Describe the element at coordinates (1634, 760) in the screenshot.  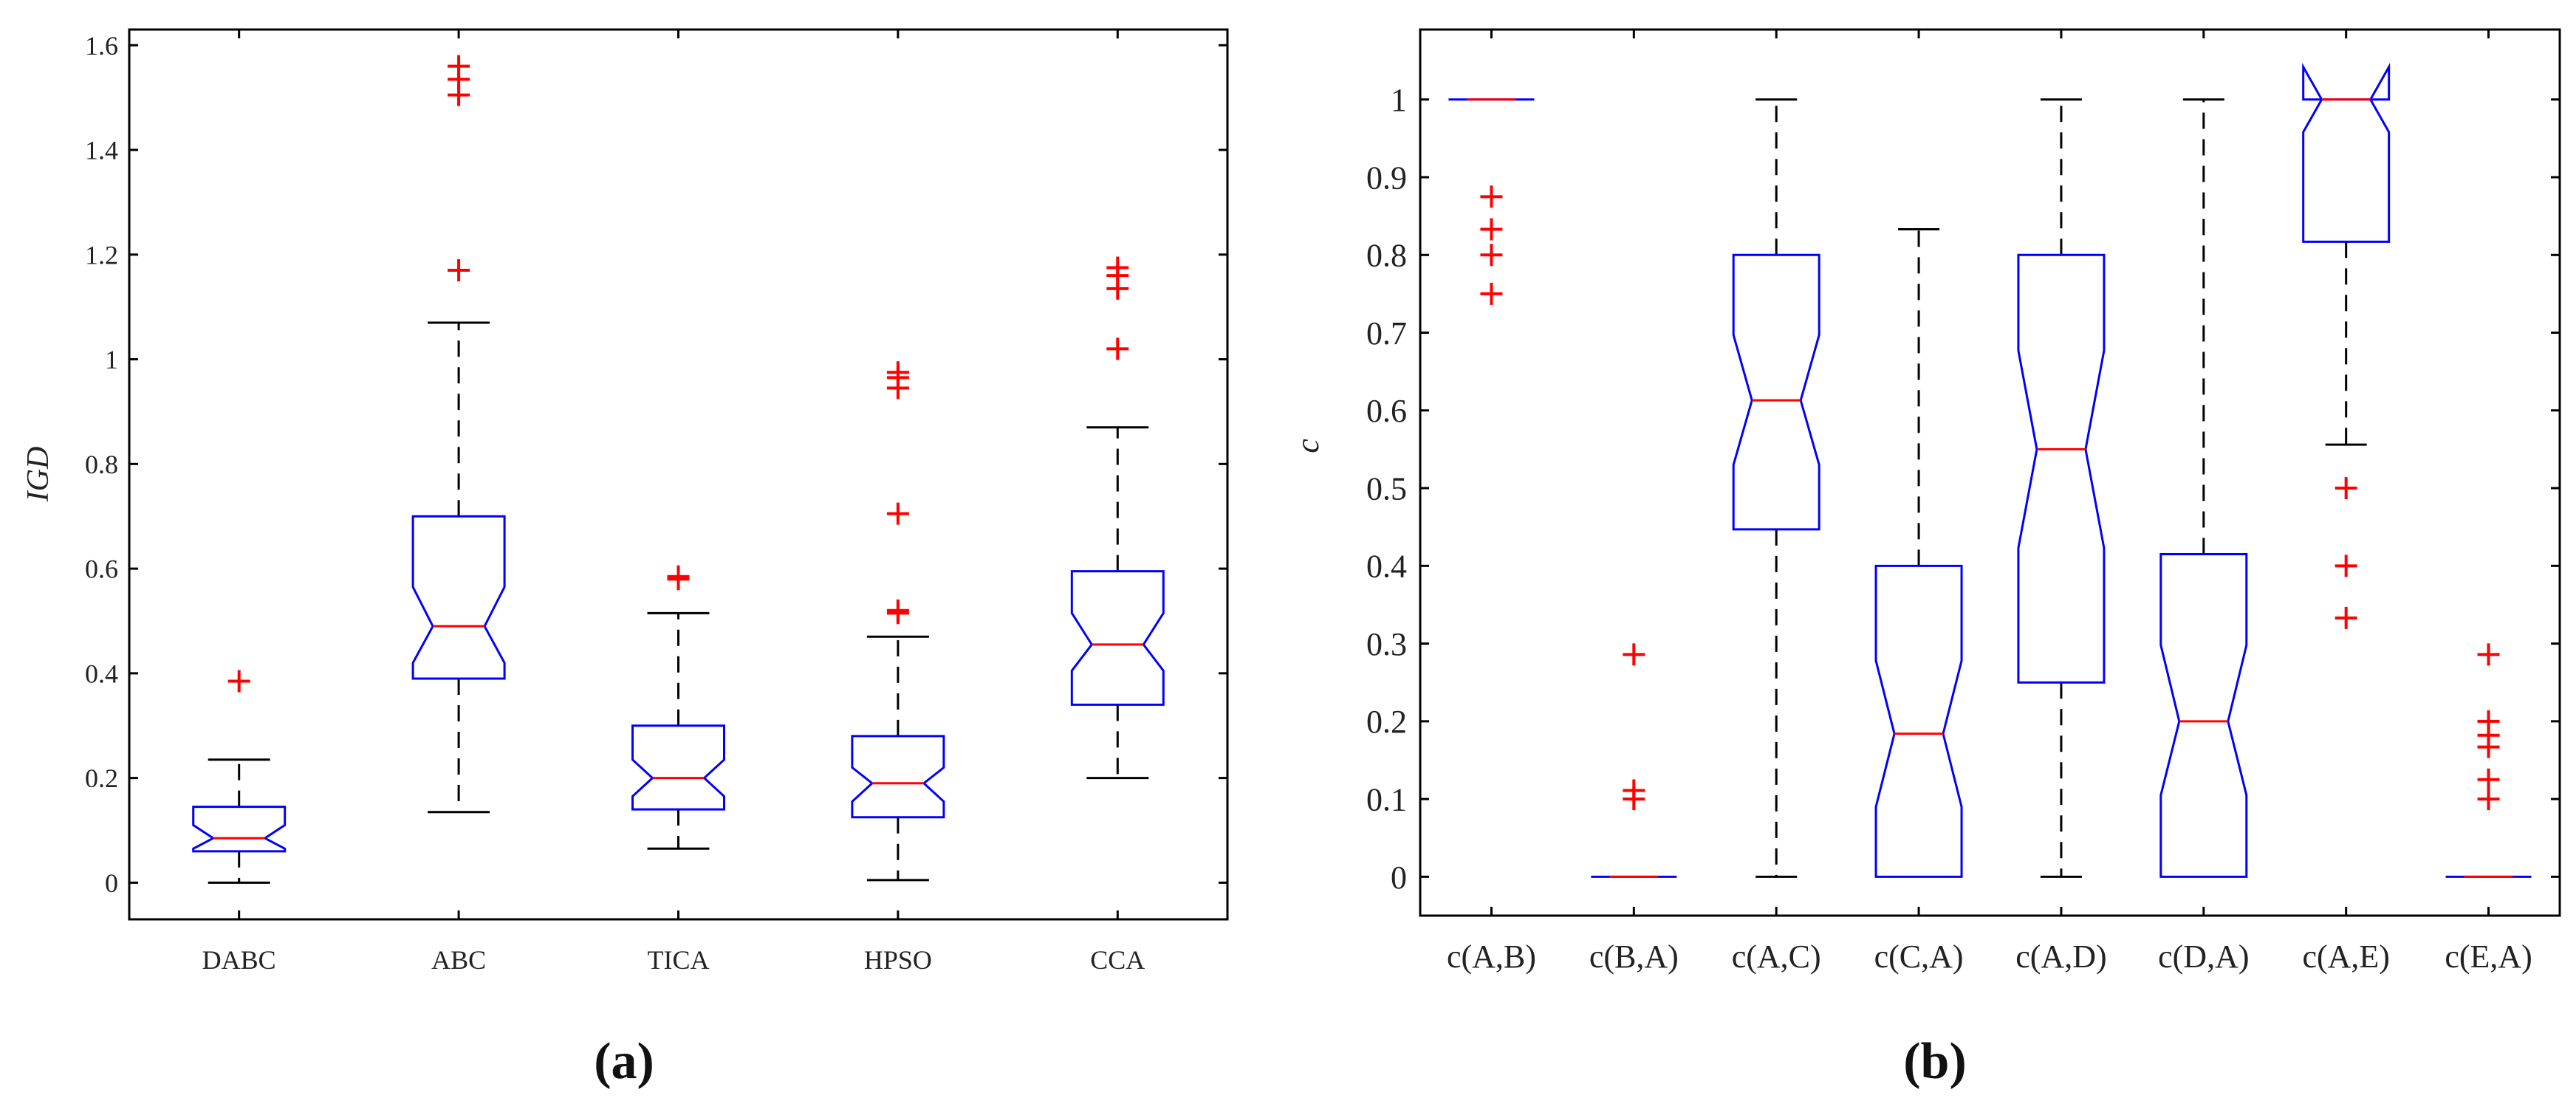
I see `box-c(B,A)` at that location.